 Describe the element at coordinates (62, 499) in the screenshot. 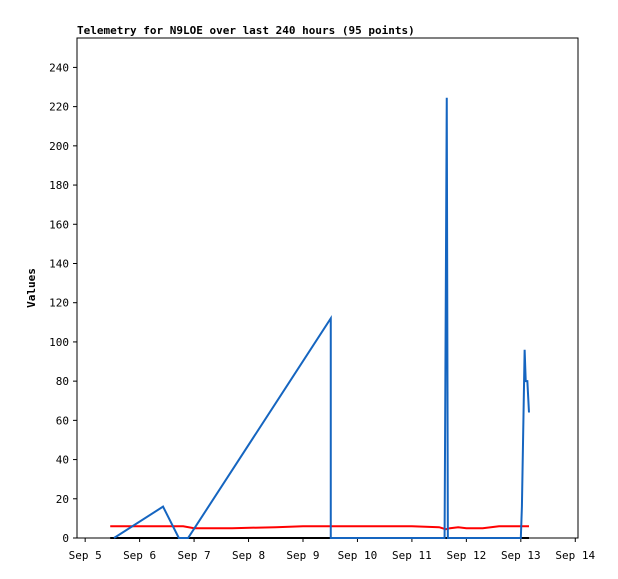

I see `y-tick-label: 20` at that location.